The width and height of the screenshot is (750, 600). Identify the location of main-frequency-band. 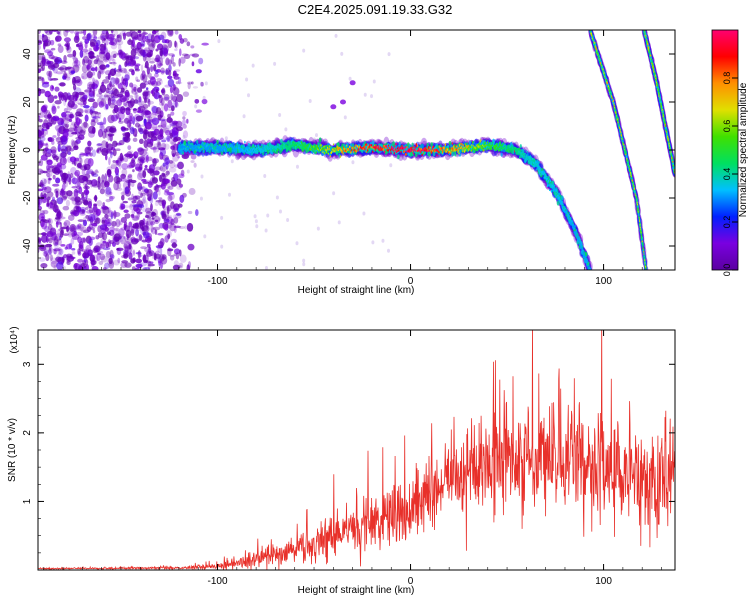
(384, 202).